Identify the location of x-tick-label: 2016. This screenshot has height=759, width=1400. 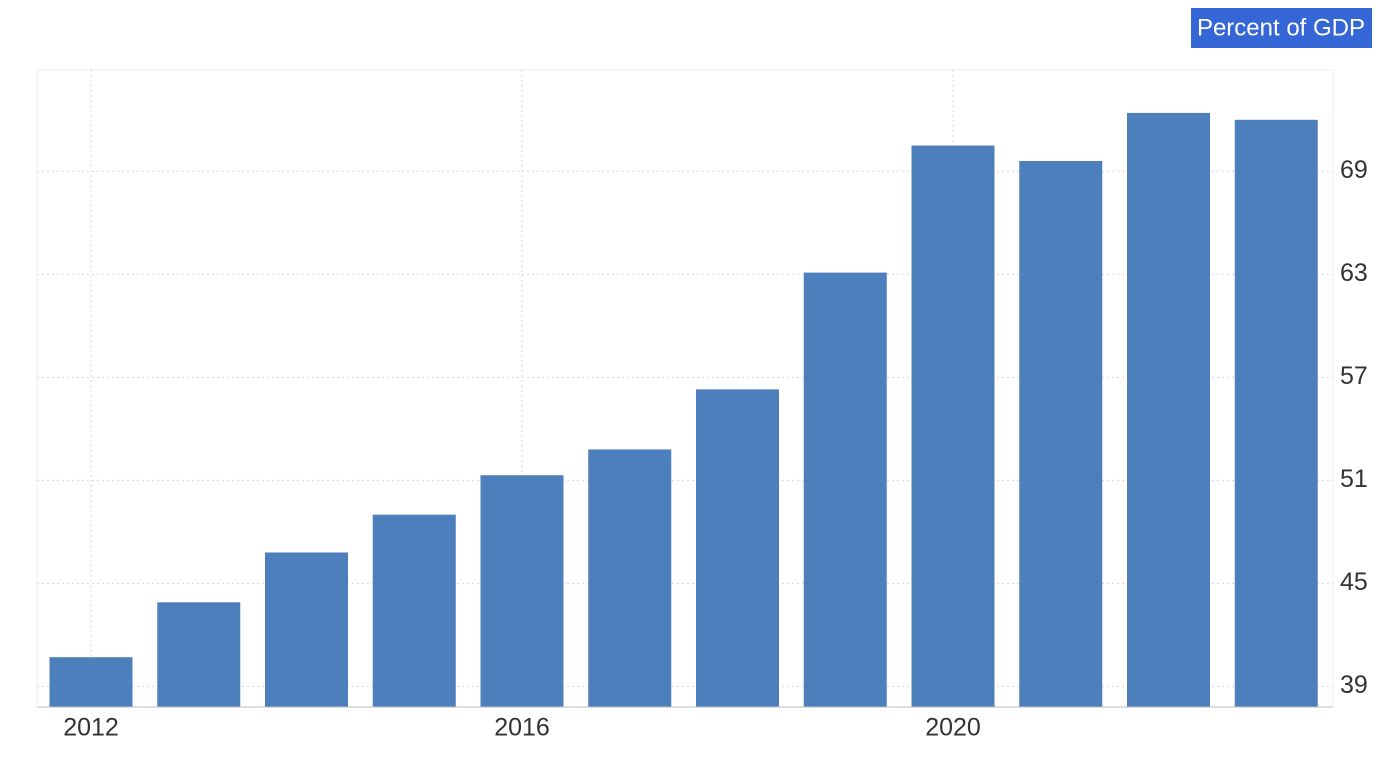
(522, 728).